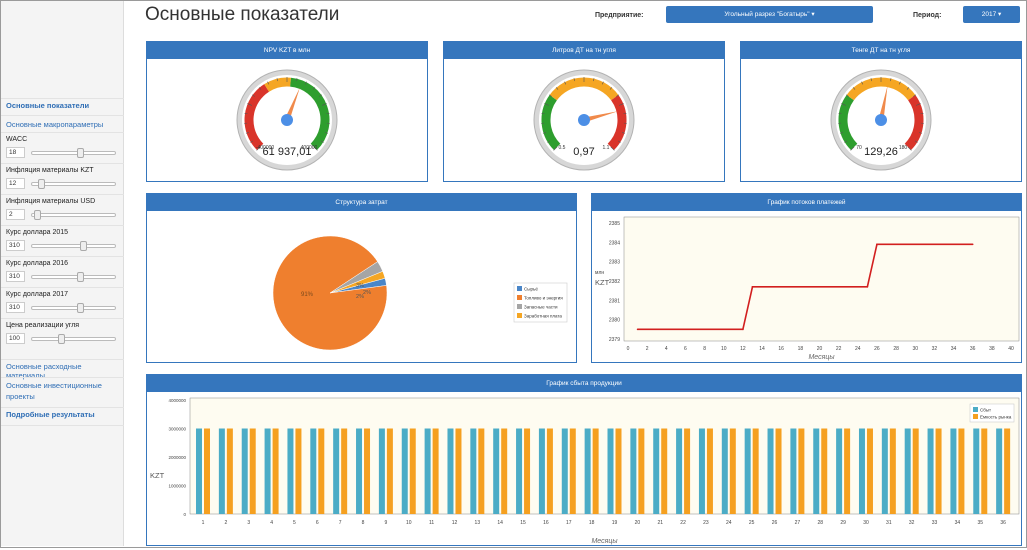  What do you see at coordinates (62, 389) in the screenshot?
I see `sidebar-item-invest: Основные инвестиционные проекты` at bounding box center [62, 389].